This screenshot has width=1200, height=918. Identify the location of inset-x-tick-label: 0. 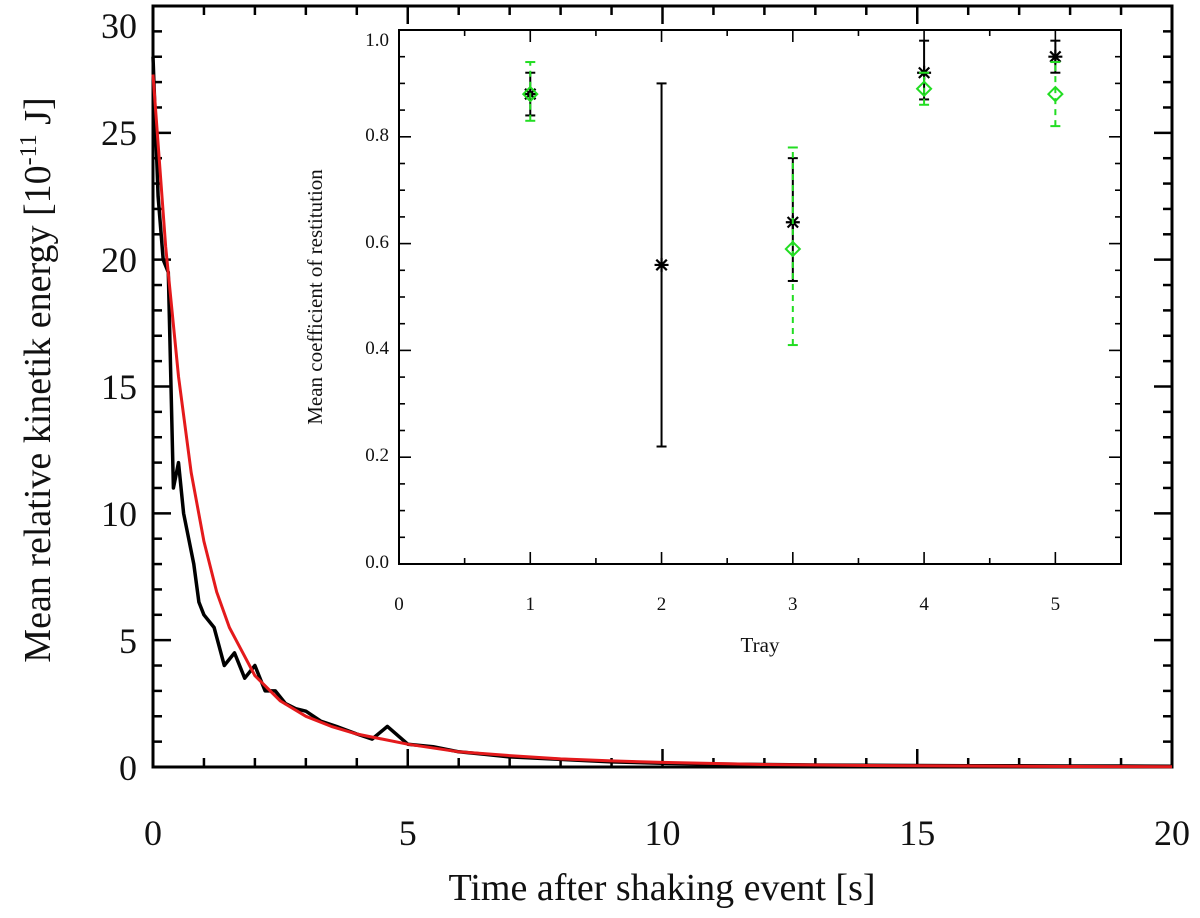
(399, 604).